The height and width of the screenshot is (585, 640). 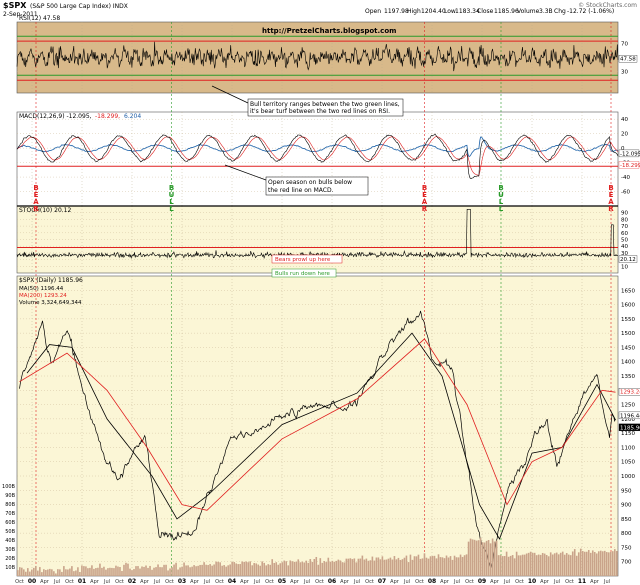 What do you see at coordinates (628, 260) in the screenshot?
I see `stoch-value-label: 20.12` at bounding box center [628, 260].